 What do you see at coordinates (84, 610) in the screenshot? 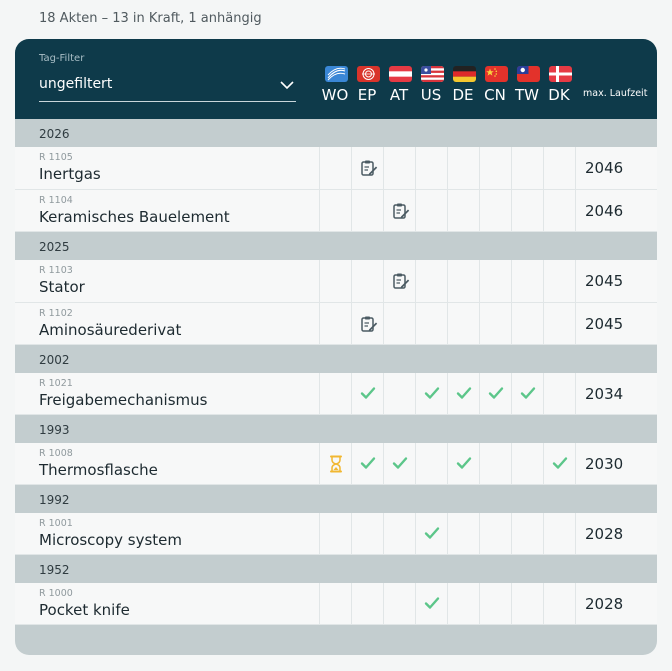
I see `file-title: Pocket knife` at bounding box center [84, 610].